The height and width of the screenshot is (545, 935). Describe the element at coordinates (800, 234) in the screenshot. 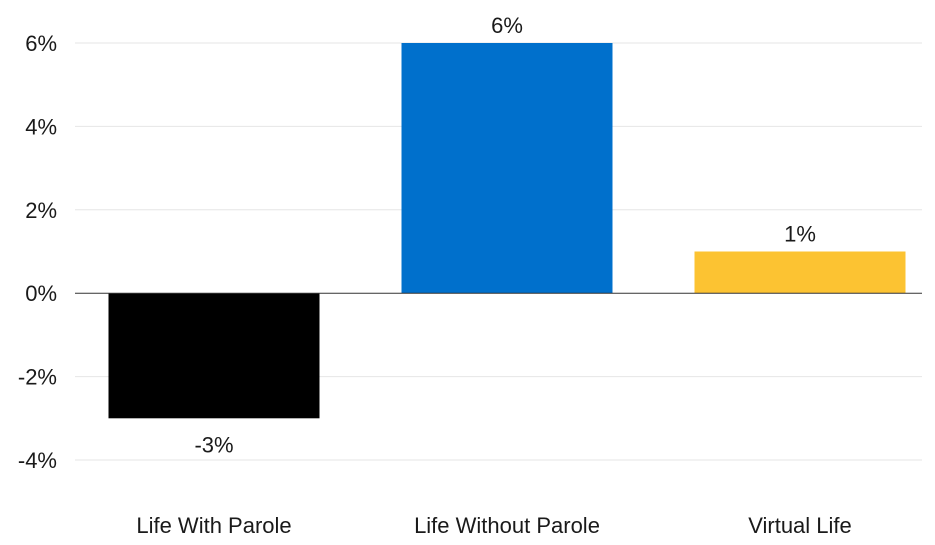

I see `bar-value-label: 1%` at that location.